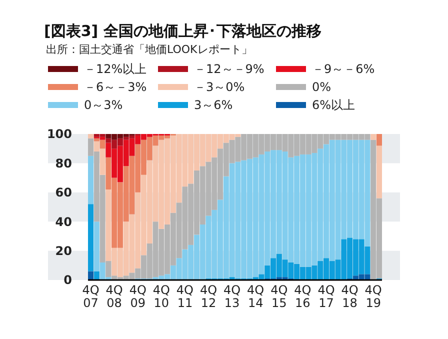 The image size is (448, 339). I want to click on legend-label: 0～3%, so click(103, 105).